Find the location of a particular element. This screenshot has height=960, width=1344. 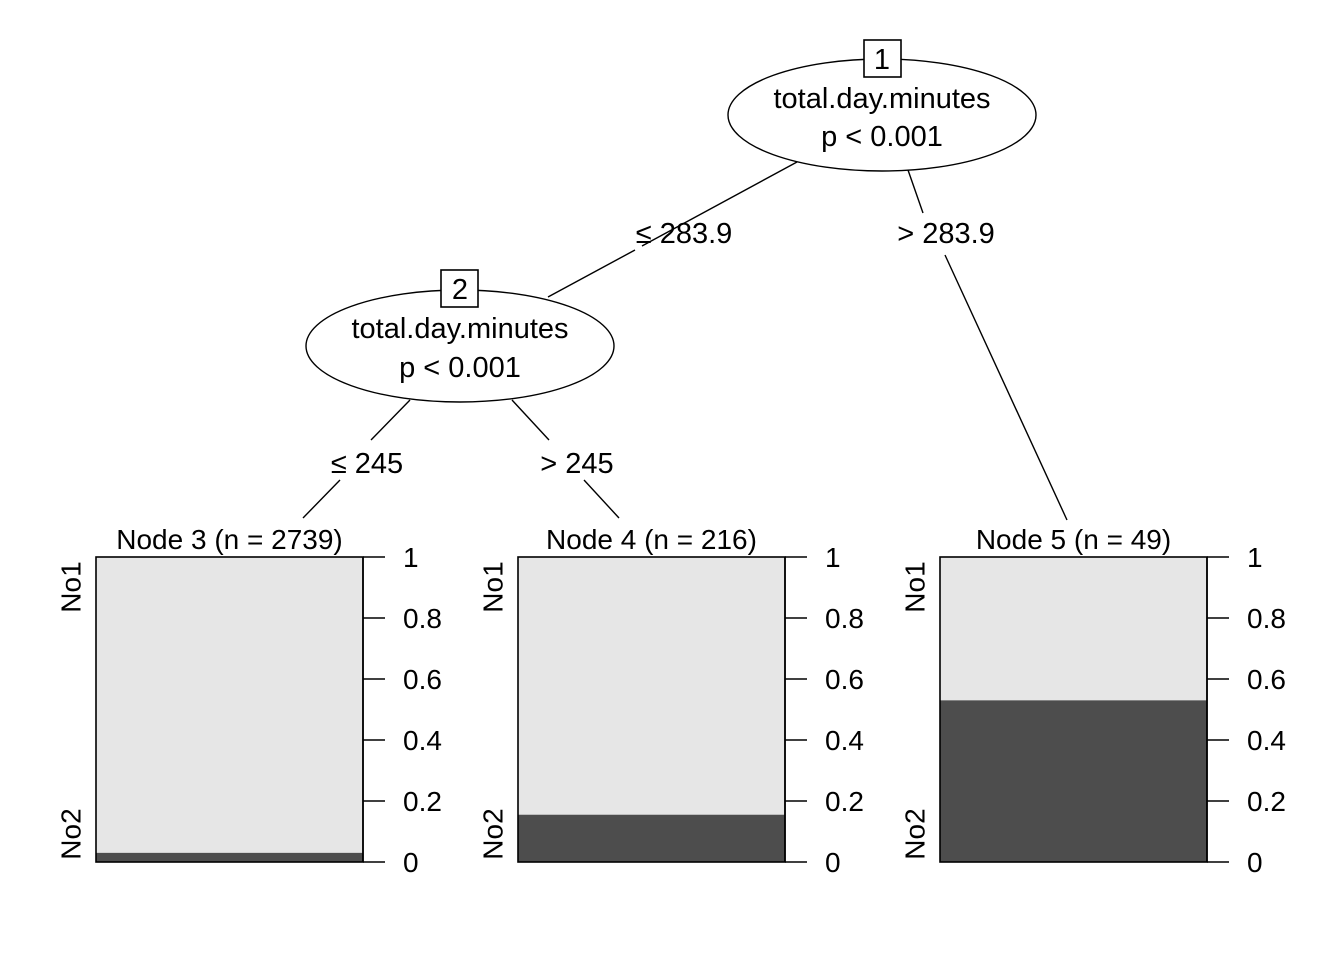

node-4-tick-label-0: 0 is located at coordinates (833, 862).